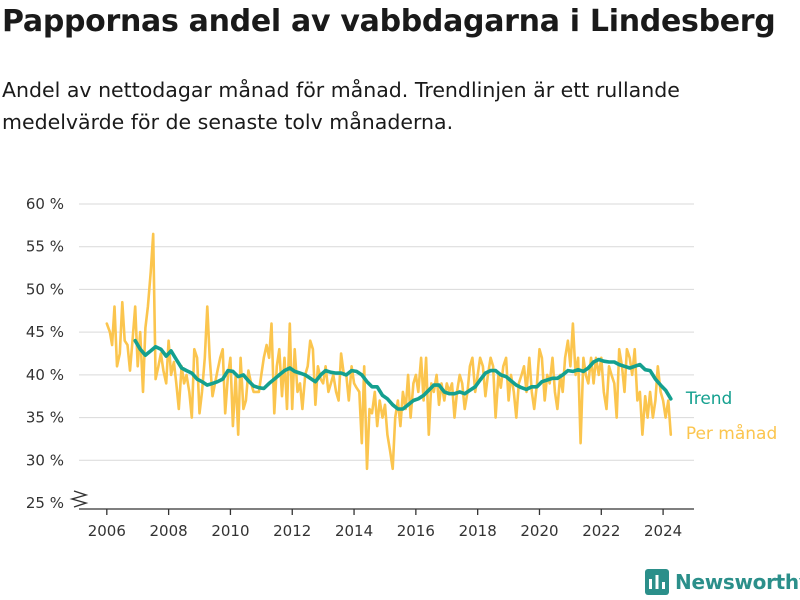 This screenshot has width=800, height=600. I want to click on newsworthy-logo: Newsworthy, so click(722, 582).